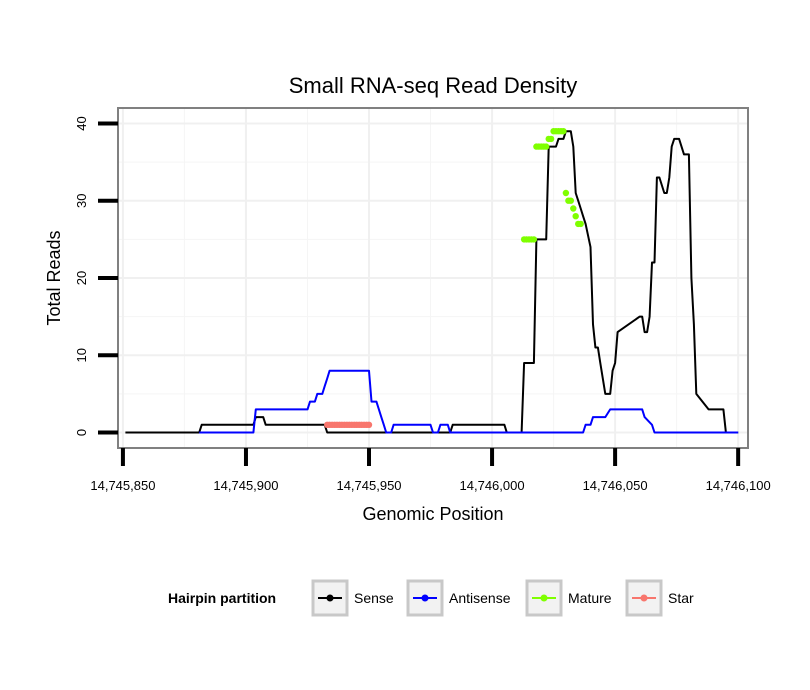 This screenshot has width=810, height=690. Describe the element at coordinates (681, 598) in the screenshot. I see `legend-label-star: Star` at that location.